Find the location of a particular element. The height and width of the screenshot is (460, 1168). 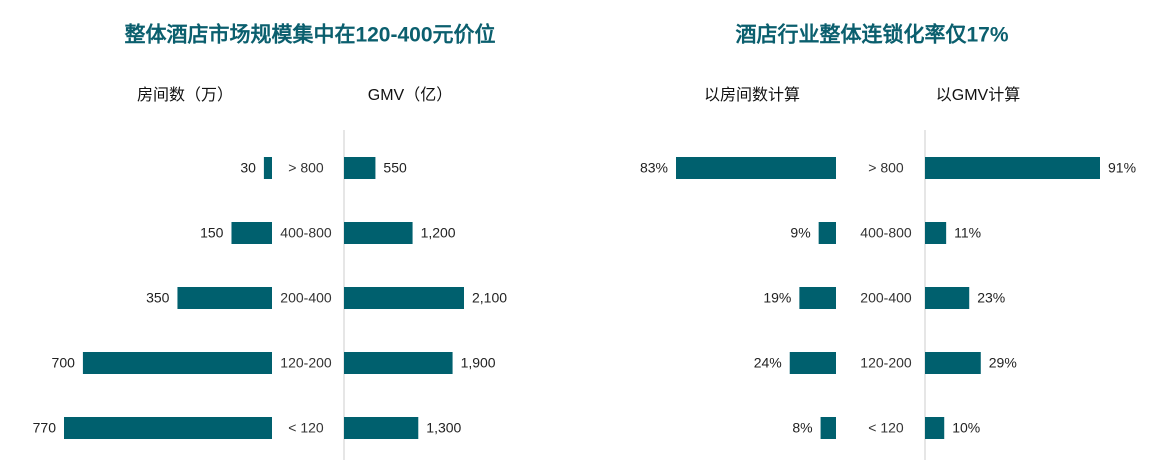

value-label: 350 is located at coordinates (158, 298).